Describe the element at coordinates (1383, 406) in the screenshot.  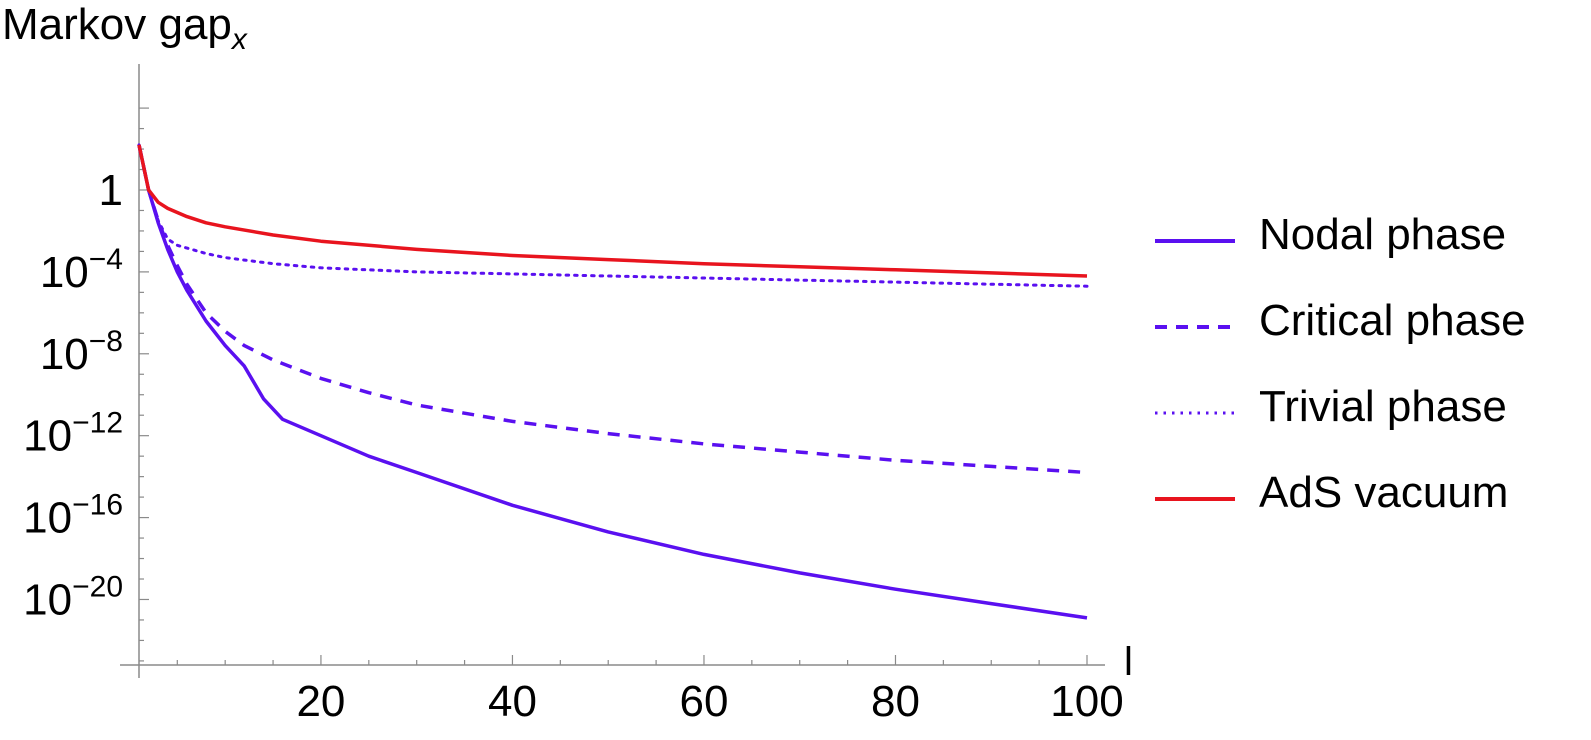
I see `legend-label: Trivial phase` at that location.